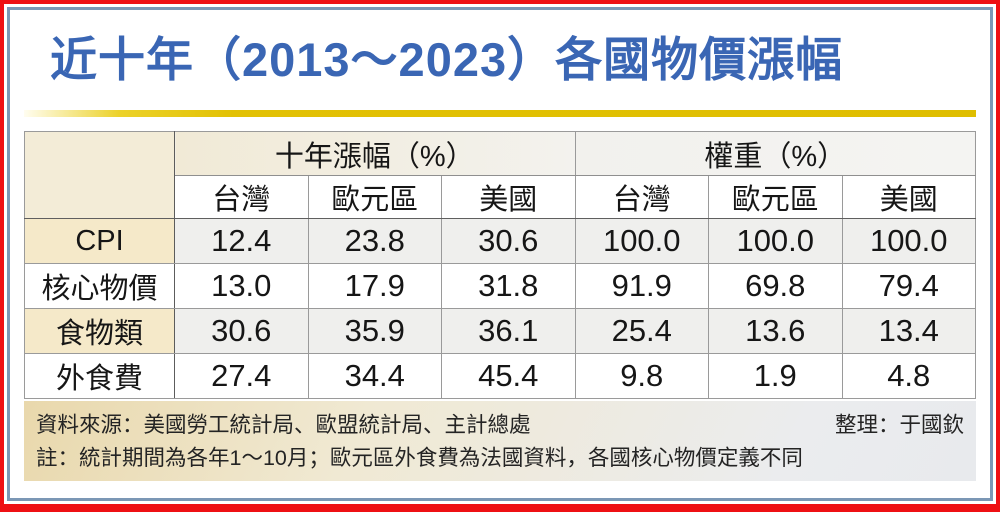 The height and width of the screenshot is (512, 1000). I want to click on group-header-weight: 權重（%）, so click(775, 153).